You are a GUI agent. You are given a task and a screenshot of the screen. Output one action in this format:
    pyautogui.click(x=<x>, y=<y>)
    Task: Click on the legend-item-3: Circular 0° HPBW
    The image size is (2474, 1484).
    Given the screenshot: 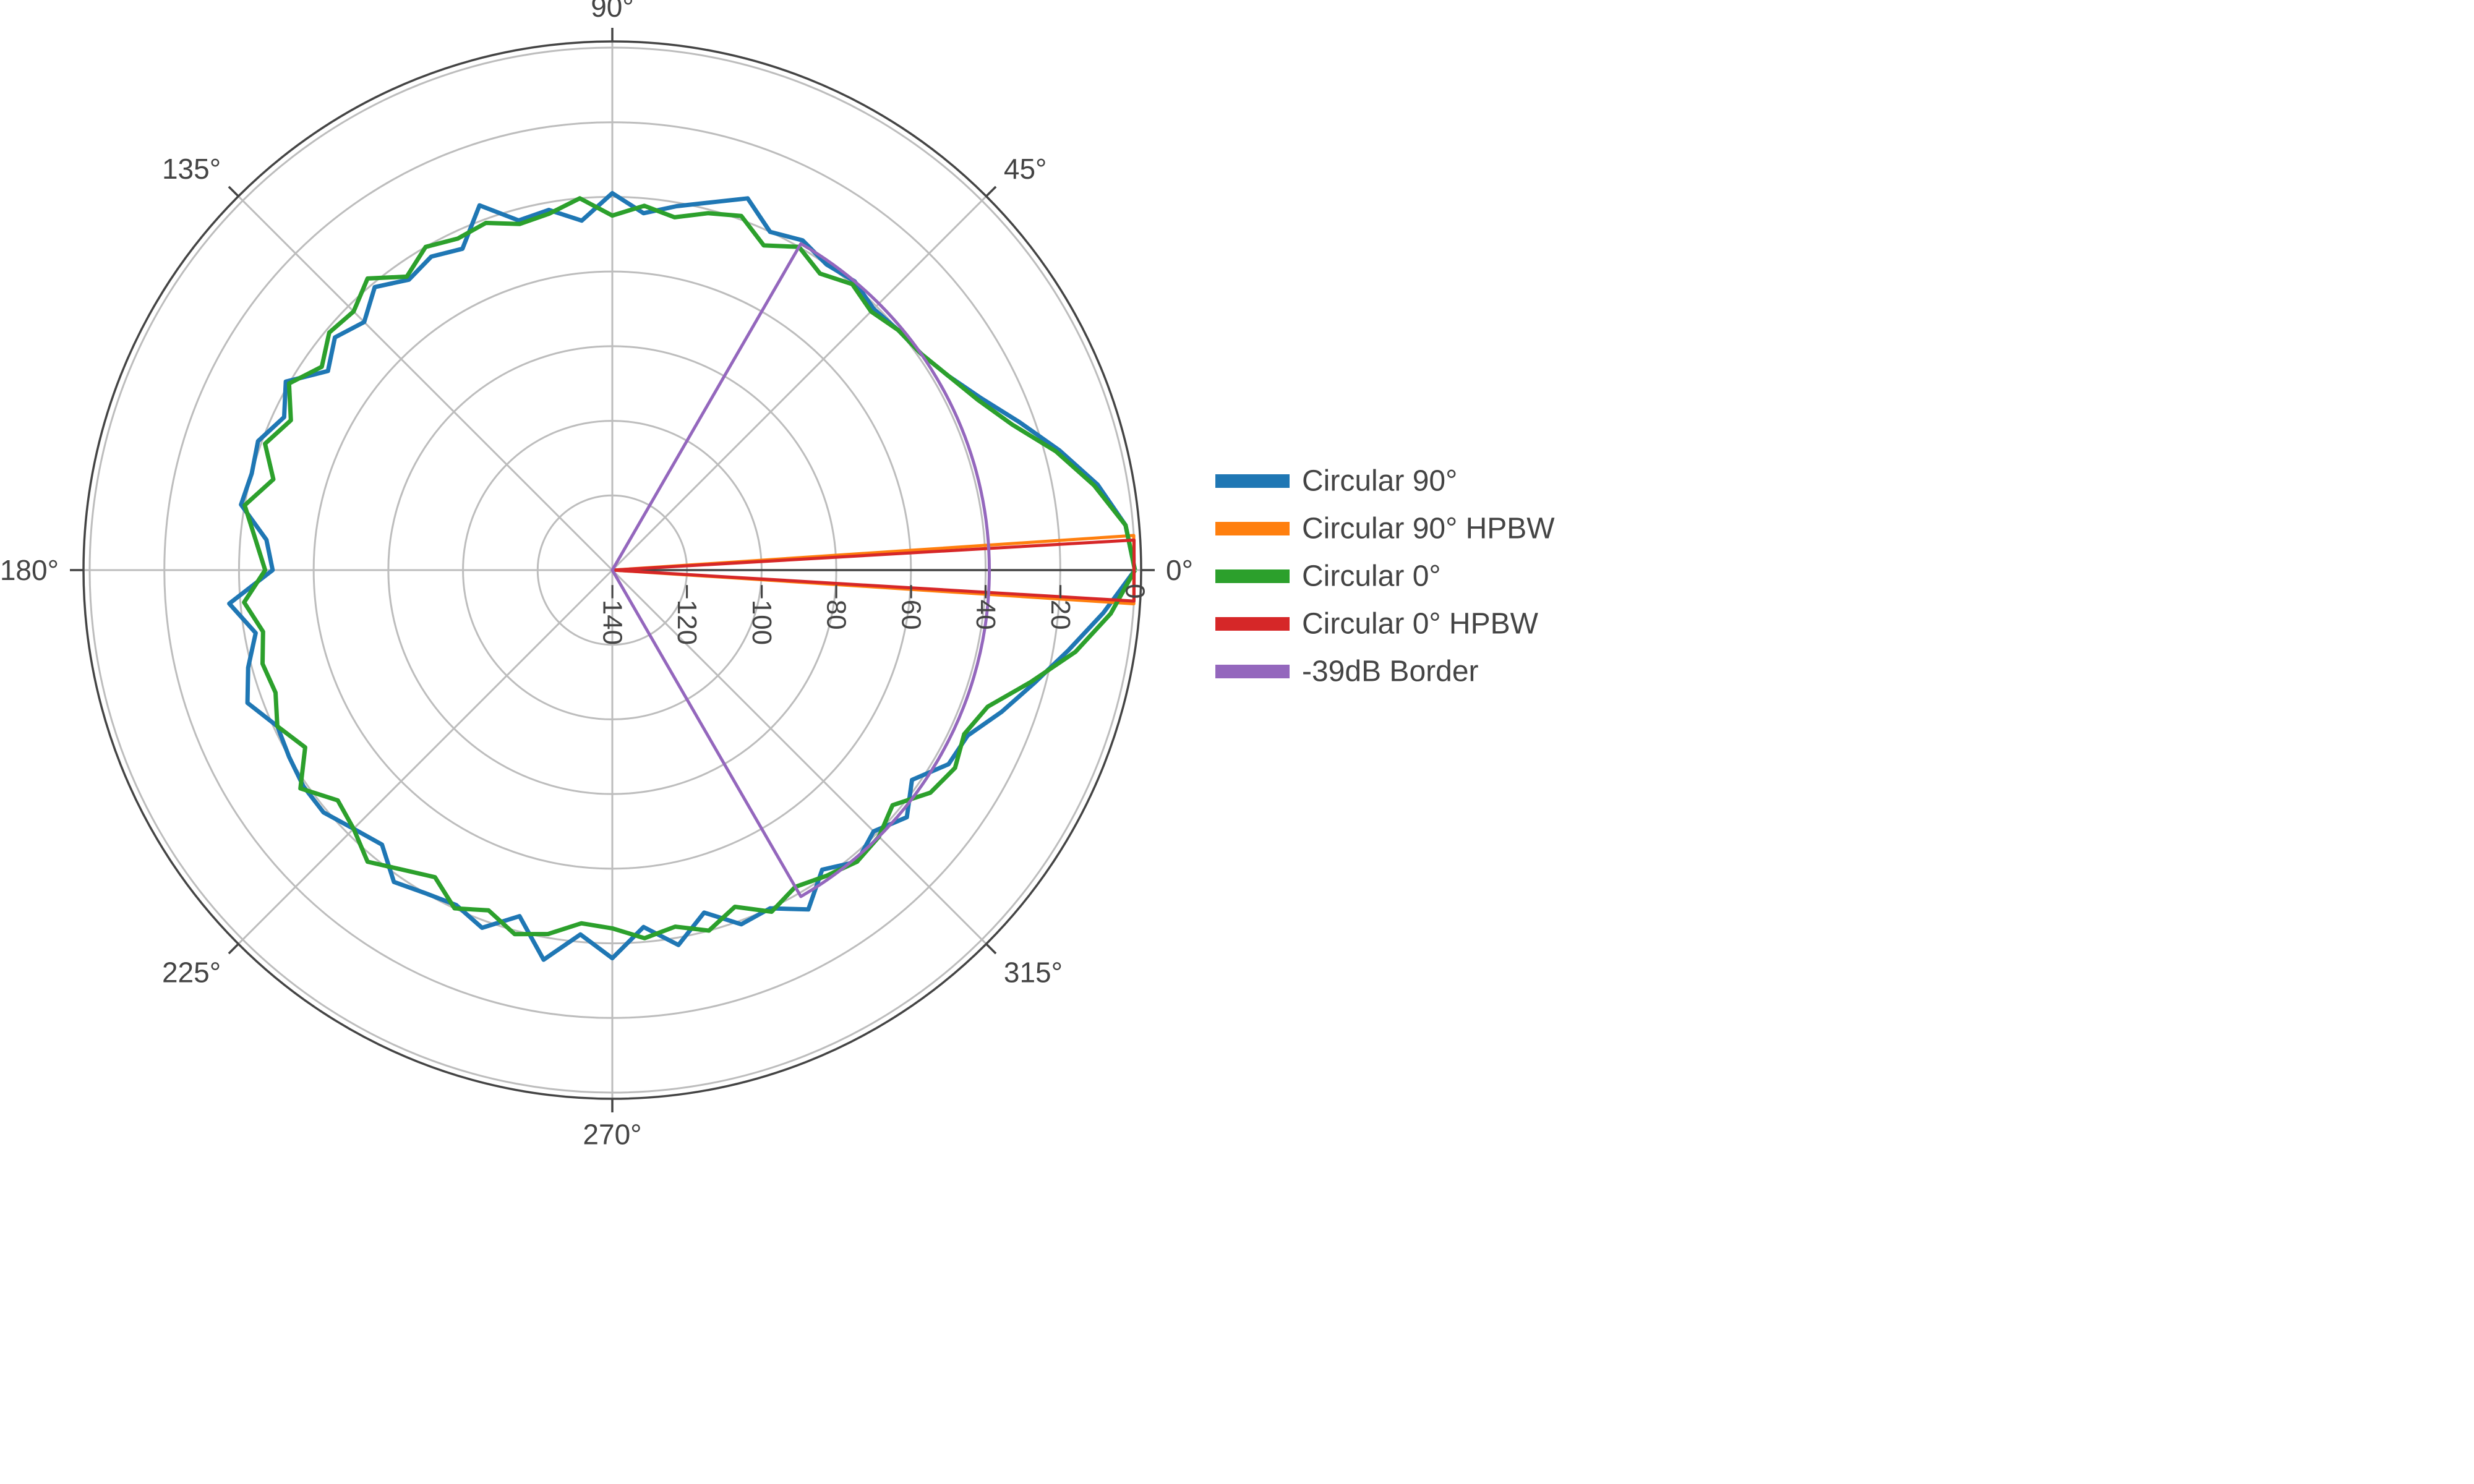 What is the action you would take?
    pyautogui.click(x=1377, y=624)
    